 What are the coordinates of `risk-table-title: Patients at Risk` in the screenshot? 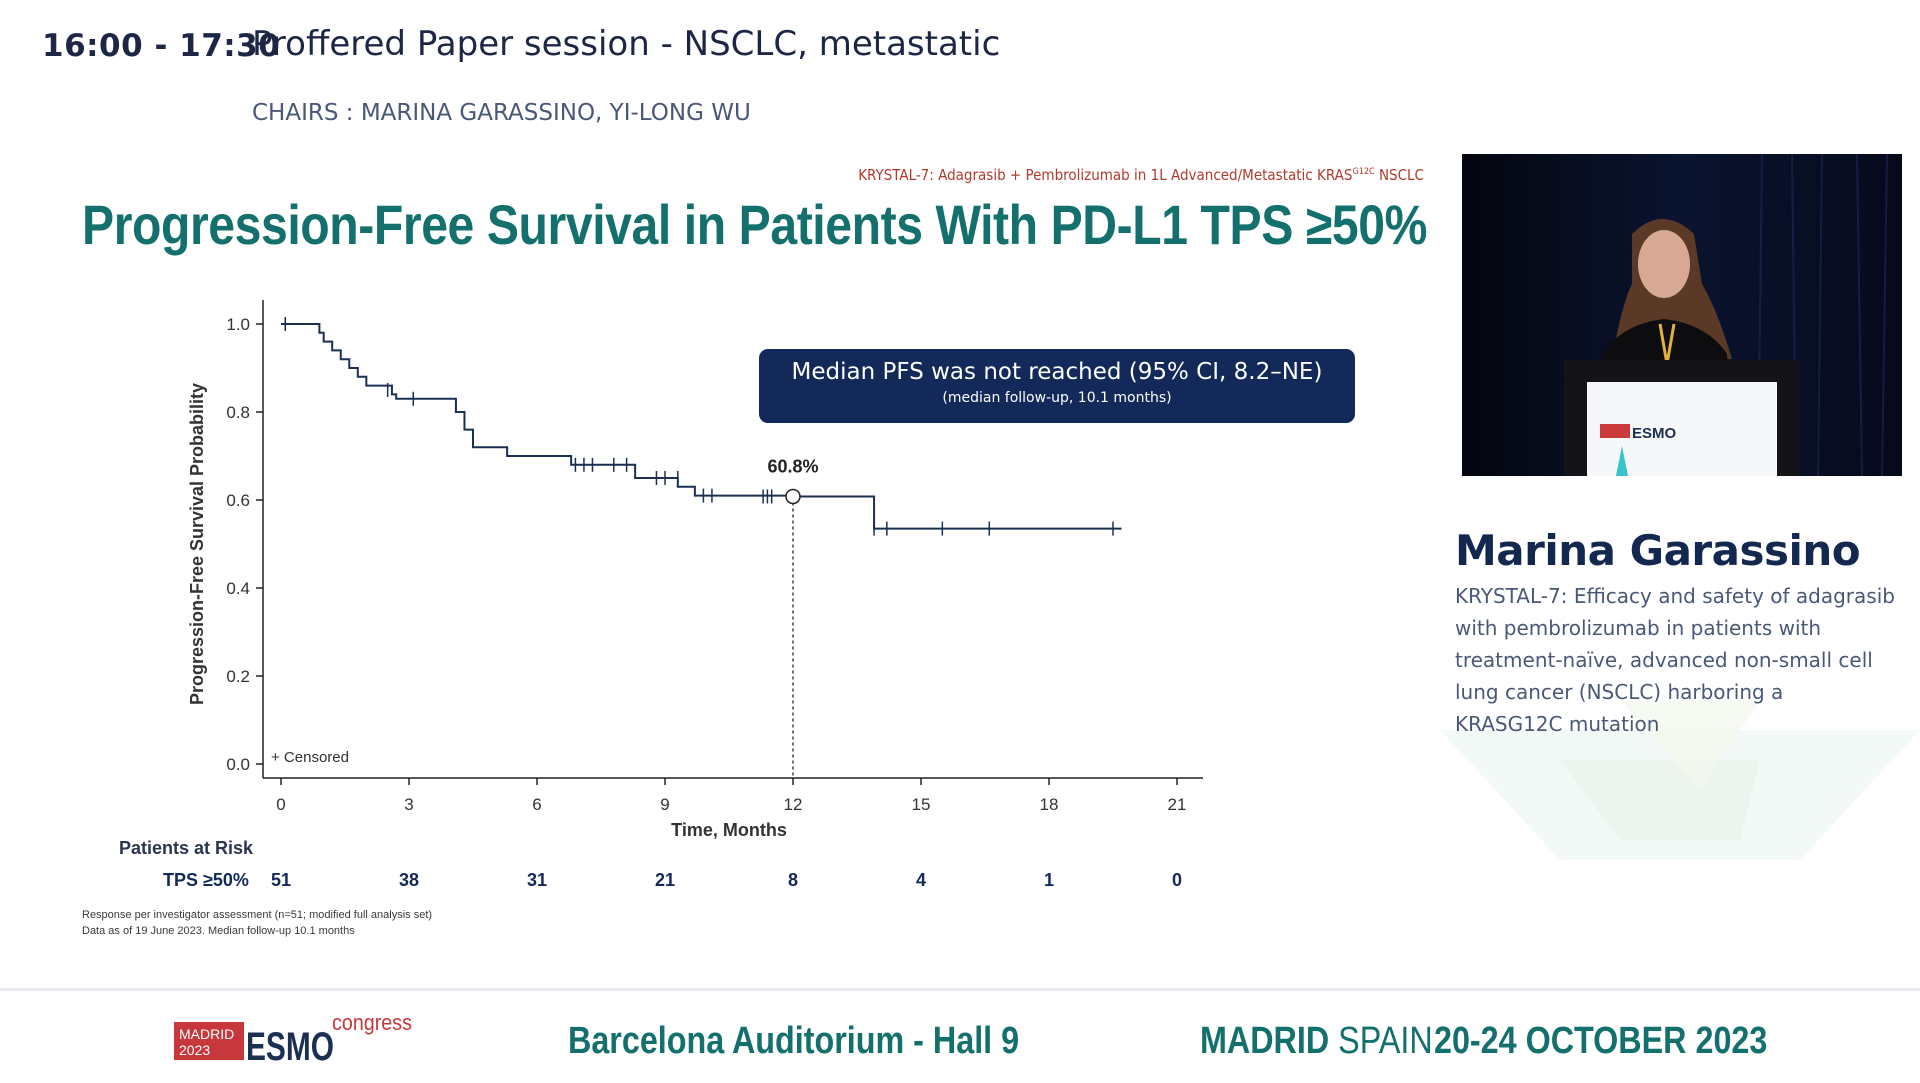 It's located at (186, 848).